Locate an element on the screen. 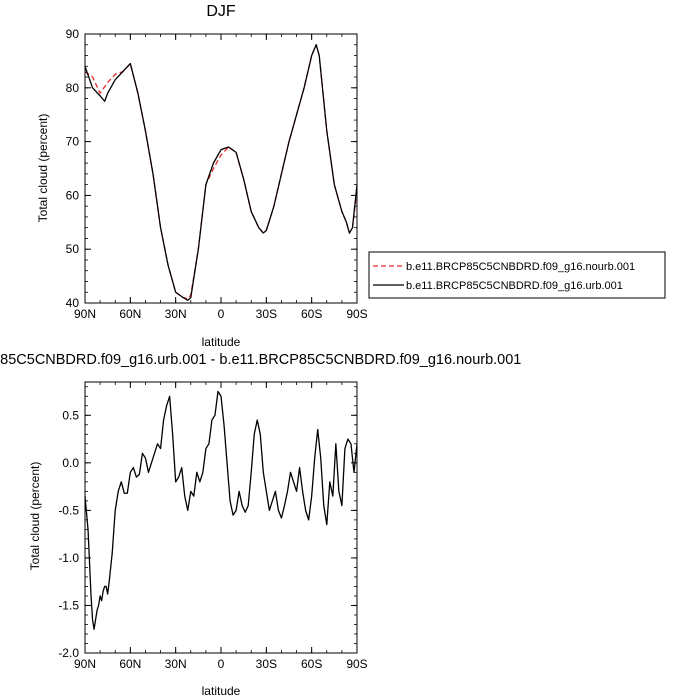 The image size is (700, 700). top-x-tick-label: 90N is located at coordinates (85, 314).